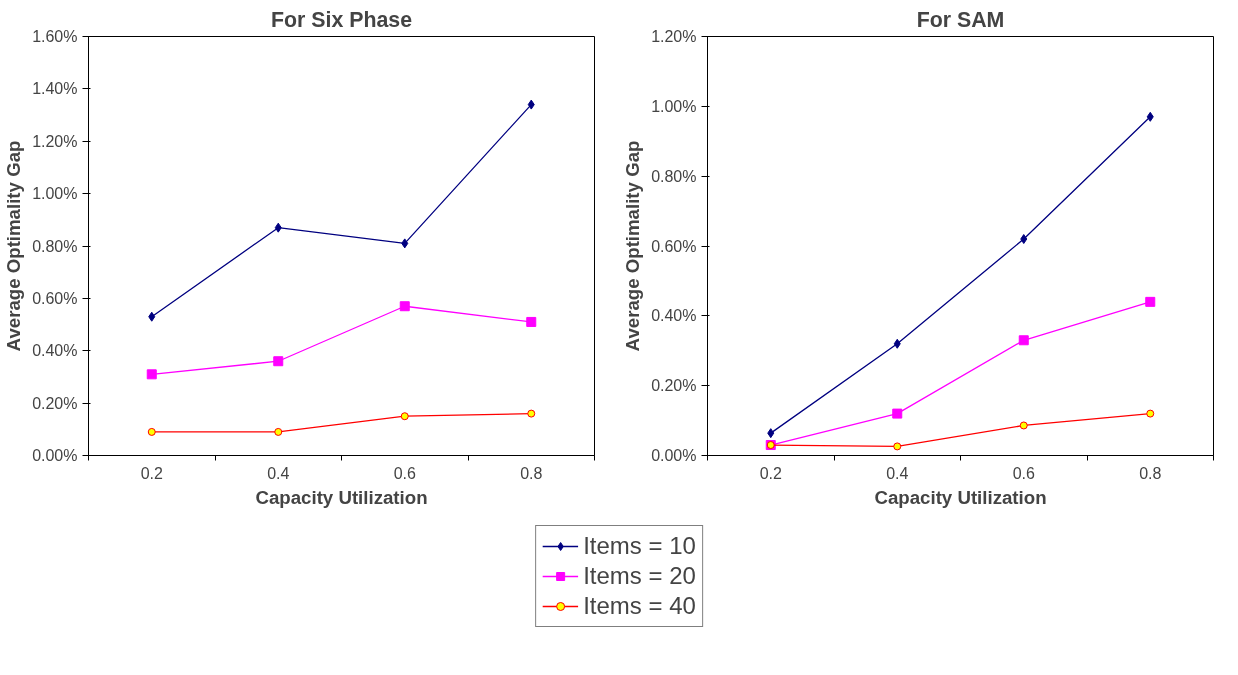 The width and height of the screenshot is (1238, 675). Describe the element at coordinates (960, 19) in the screenshot. I see `chart-title: For SAM` at that location.